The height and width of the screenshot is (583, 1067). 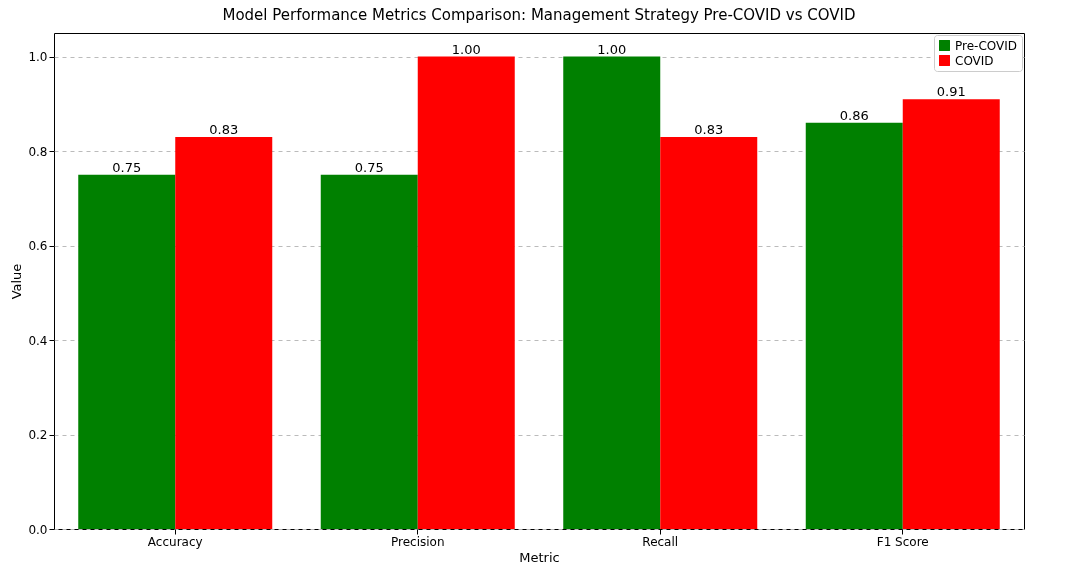 I want to click on data-label: 0.91, so click(x=951, y=92).